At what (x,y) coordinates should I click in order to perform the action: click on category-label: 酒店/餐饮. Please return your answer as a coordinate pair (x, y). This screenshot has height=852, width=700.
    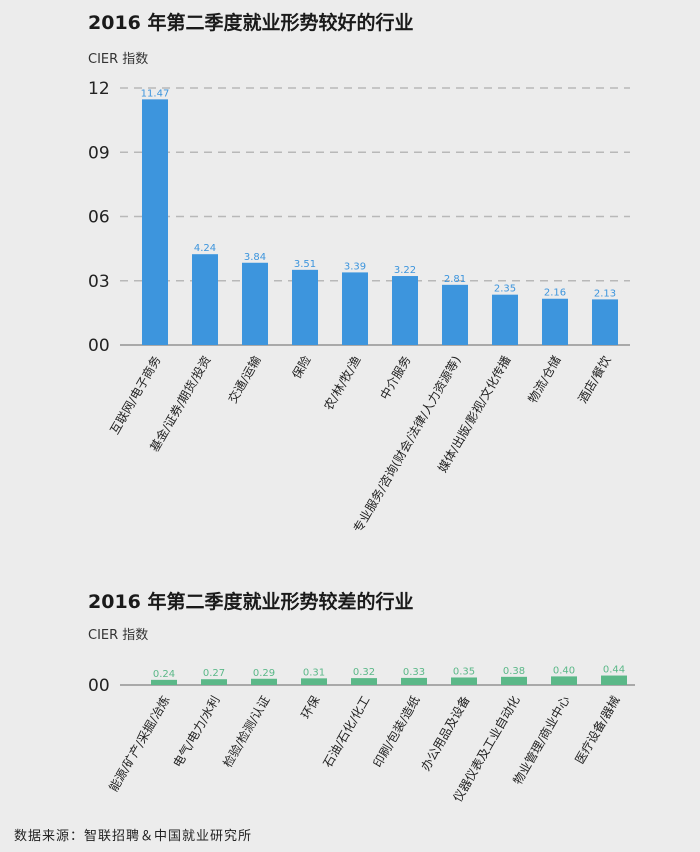
    Looking at the image, I should click on (594, 379).